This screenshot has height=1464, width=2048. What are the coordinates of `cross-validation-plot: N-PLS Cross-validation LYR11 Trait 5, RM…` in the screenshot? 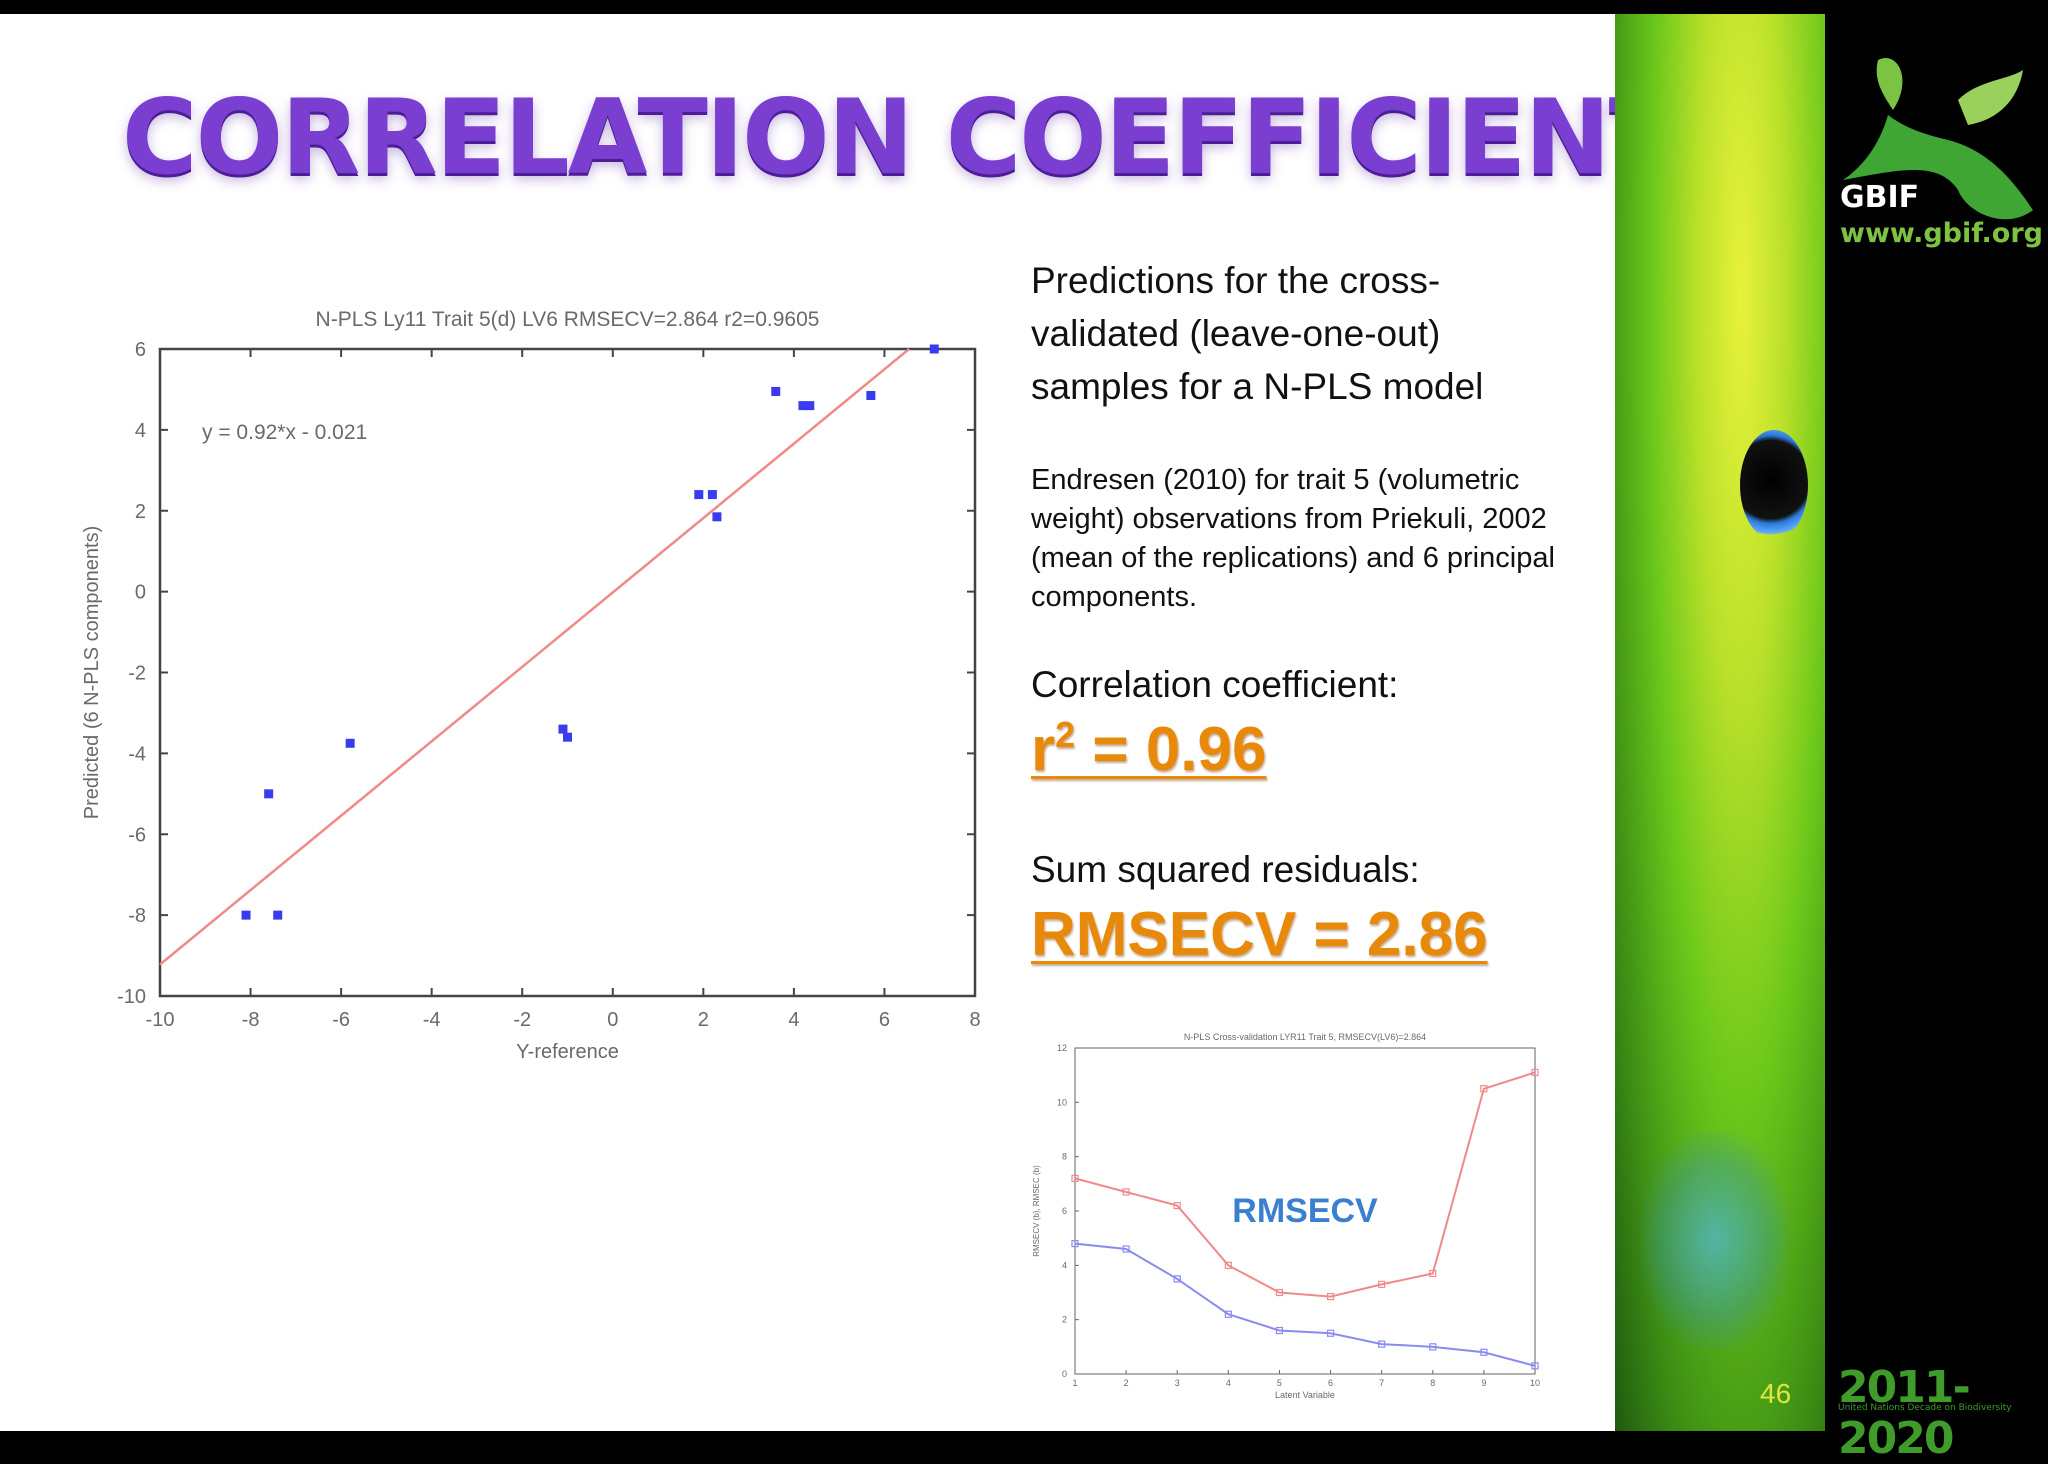 It's located at (1286, 1216).